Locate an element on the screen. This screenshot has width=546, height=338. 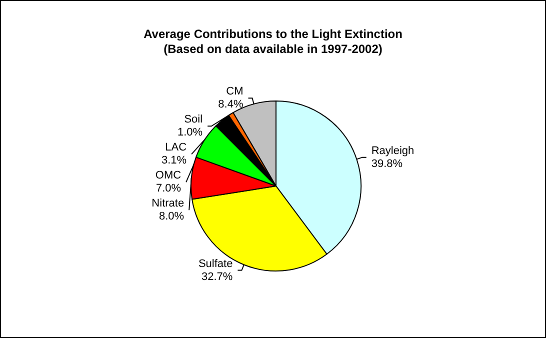
data-label: 3.1% is located at coordinates (174, 160).